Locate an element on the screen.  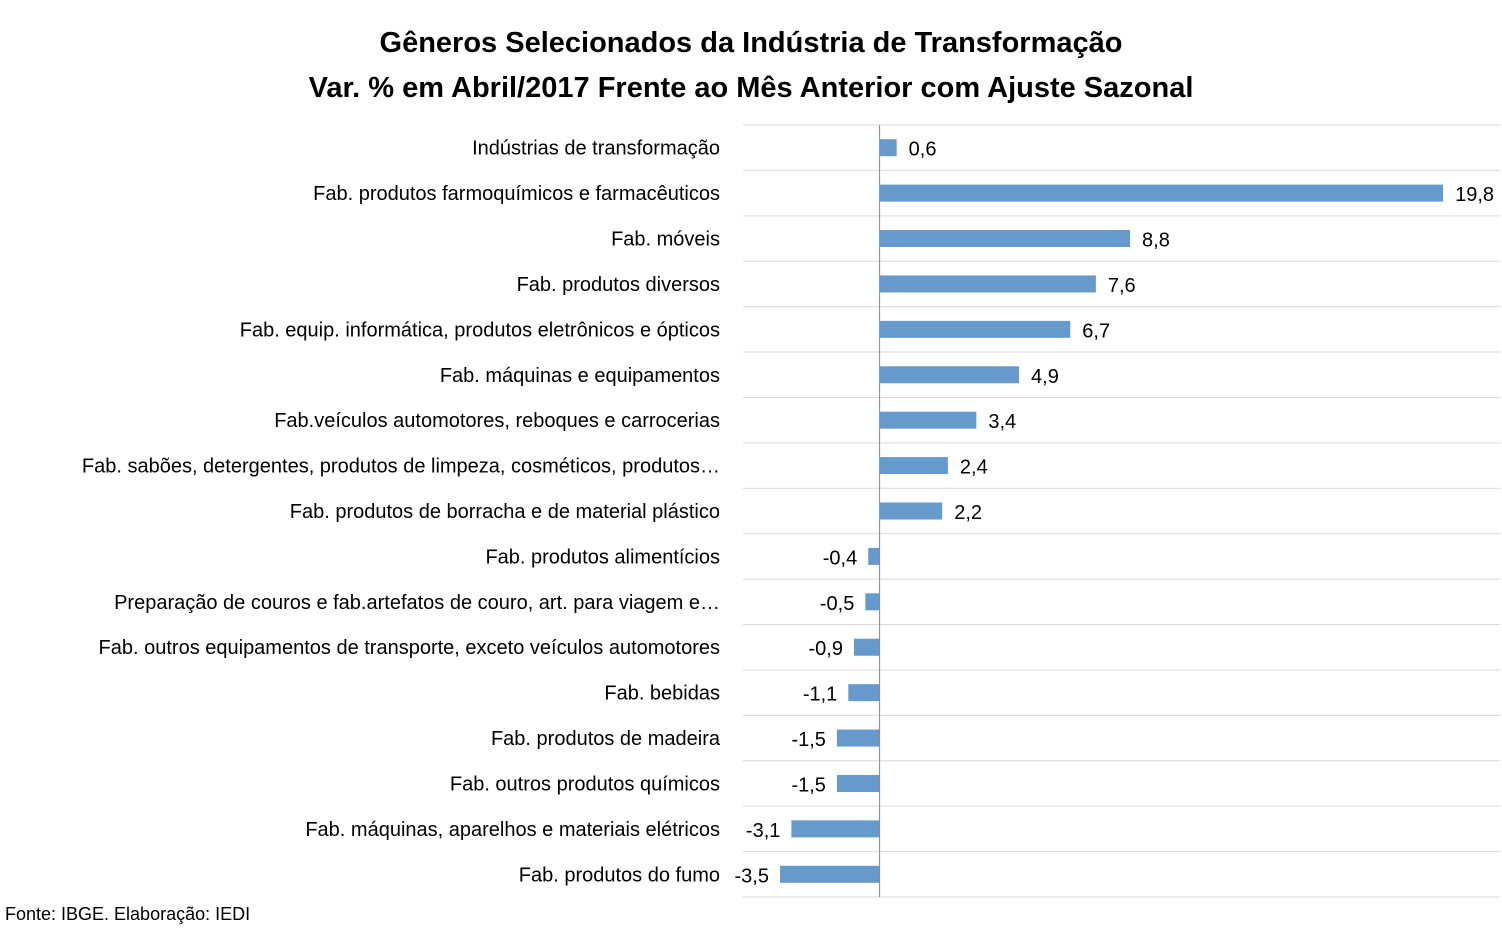
data-label: 7,6 is located at coordinates (1122, 286).